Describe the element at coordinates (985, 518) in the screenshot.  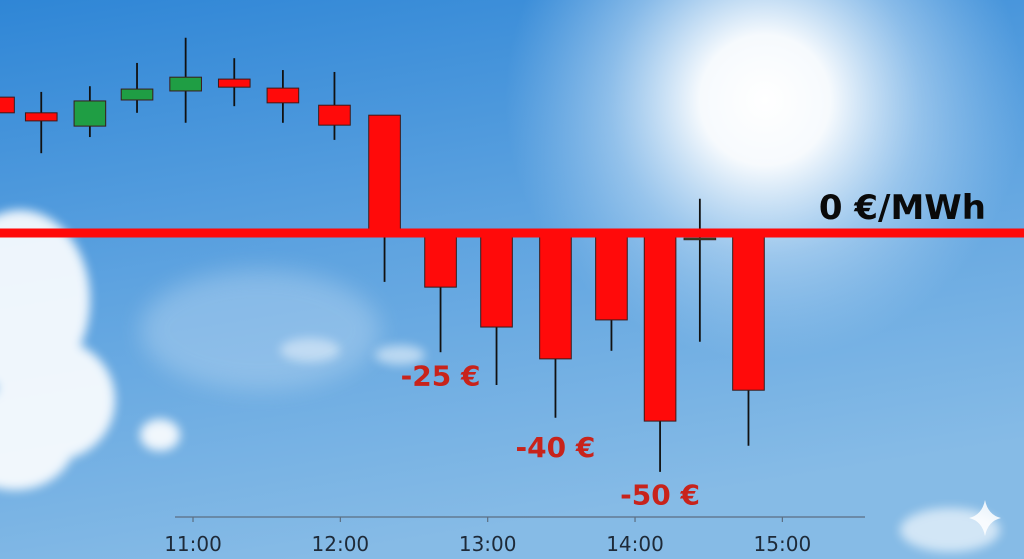
I see `sparkle-icon` at that location.